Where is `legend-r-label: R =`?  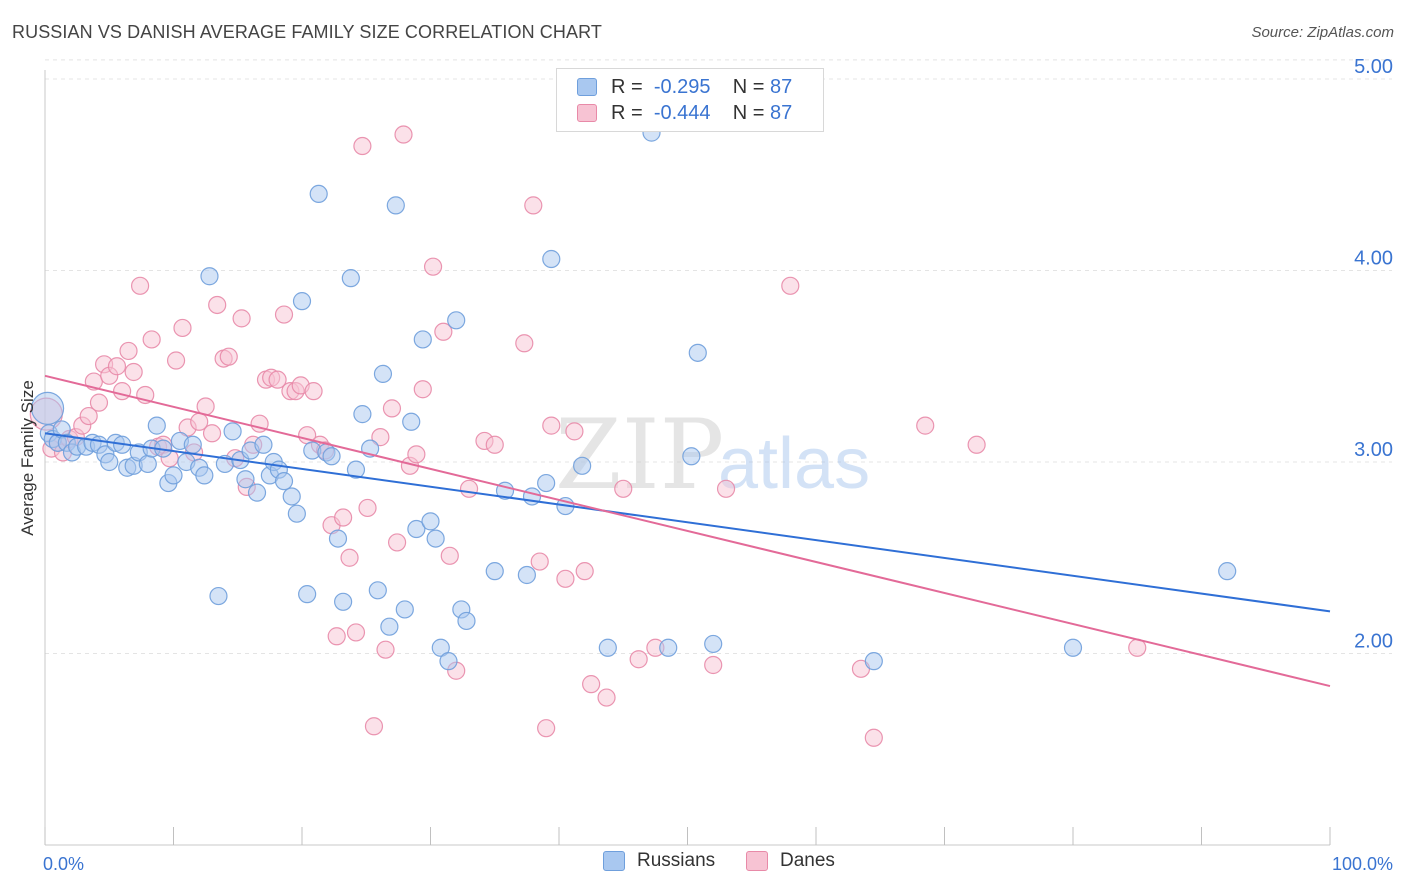 legend-r-label: R = is located at coordinates (627, 86).